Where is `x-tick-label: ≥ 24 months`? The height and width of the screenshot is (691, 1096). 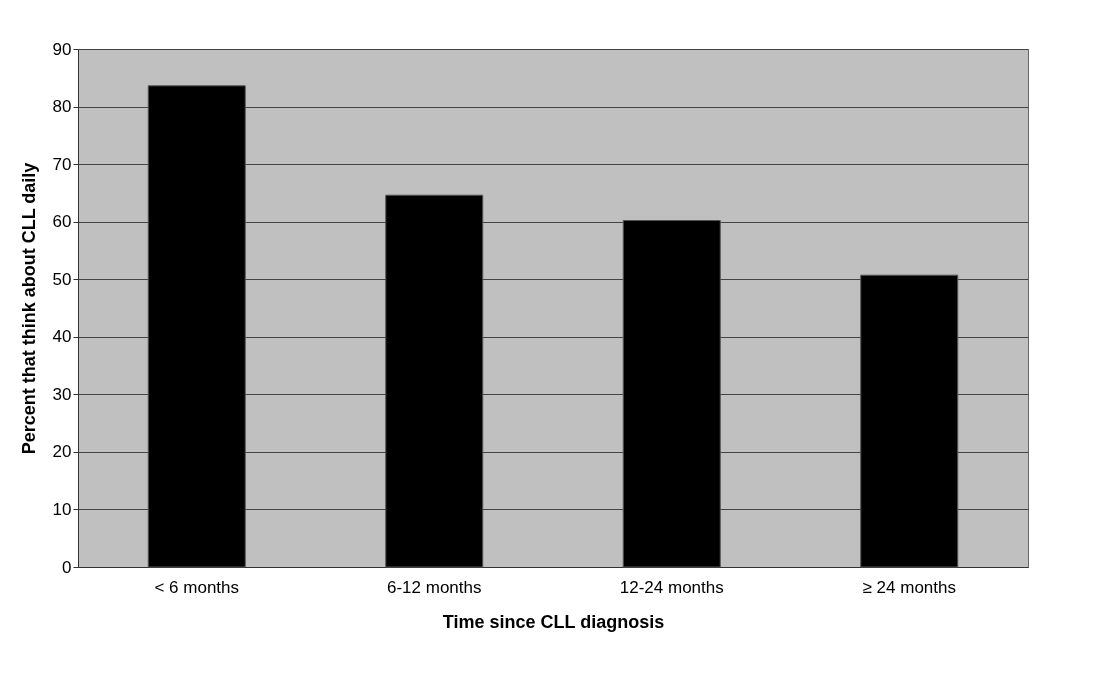 x-tick-label: ≥ 24 months is located at coordinates (909, 587).